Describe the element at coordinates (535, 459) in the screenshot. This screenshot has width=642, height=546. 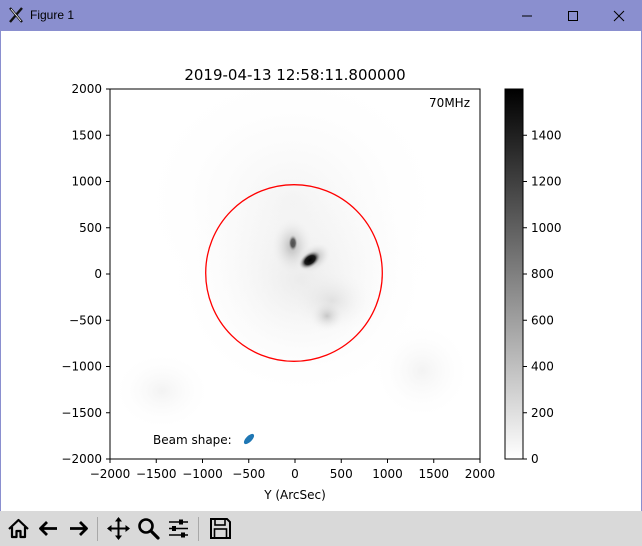
I see `colorbar-tick-label: 0` at that location.